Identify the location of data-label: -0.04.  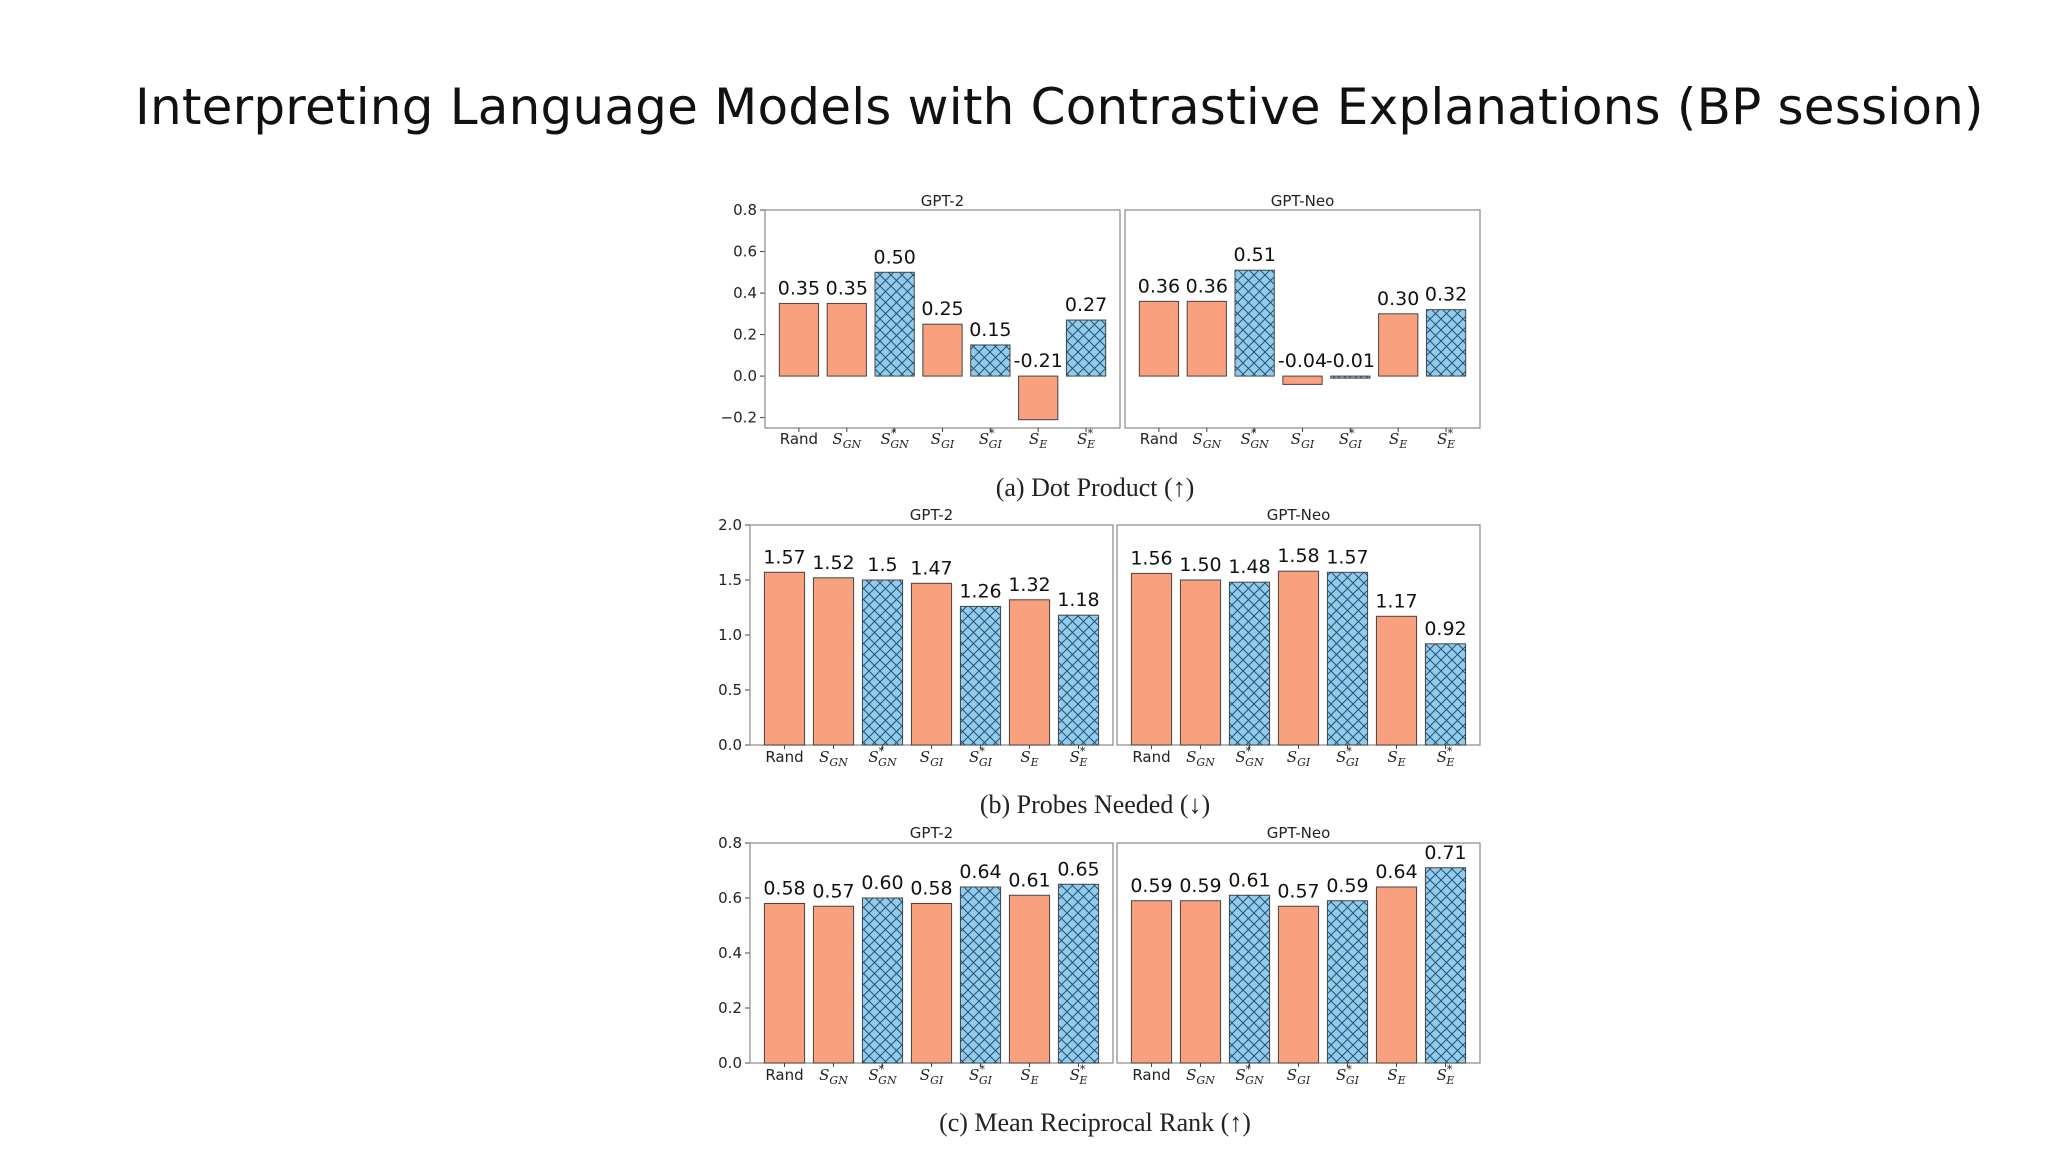
(1302, 361).